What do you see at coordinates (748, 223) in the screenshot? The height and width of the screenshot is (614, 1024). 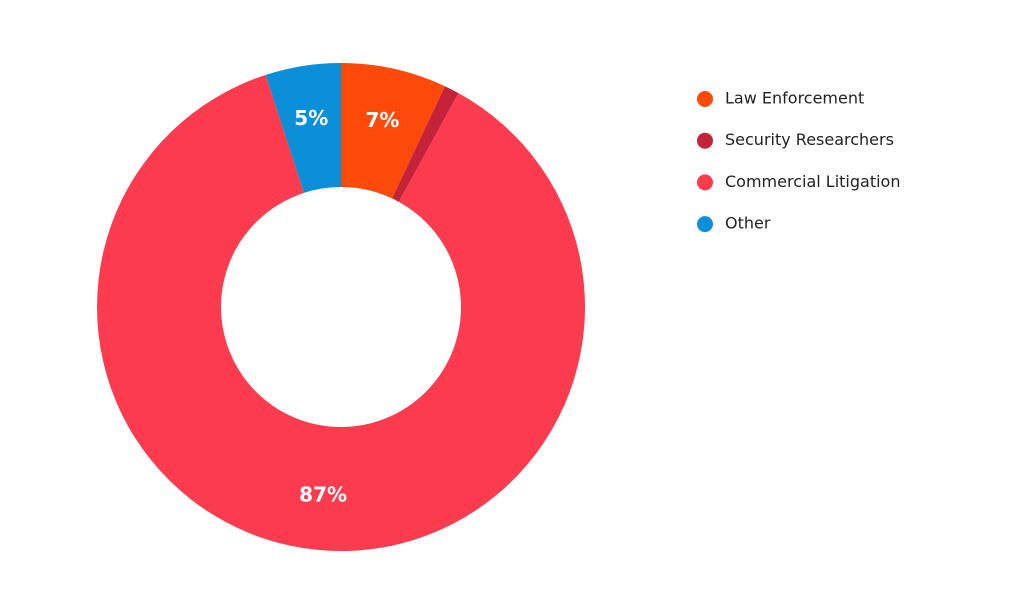 I see `legend-label: Other` at bounding box center [748, 223].